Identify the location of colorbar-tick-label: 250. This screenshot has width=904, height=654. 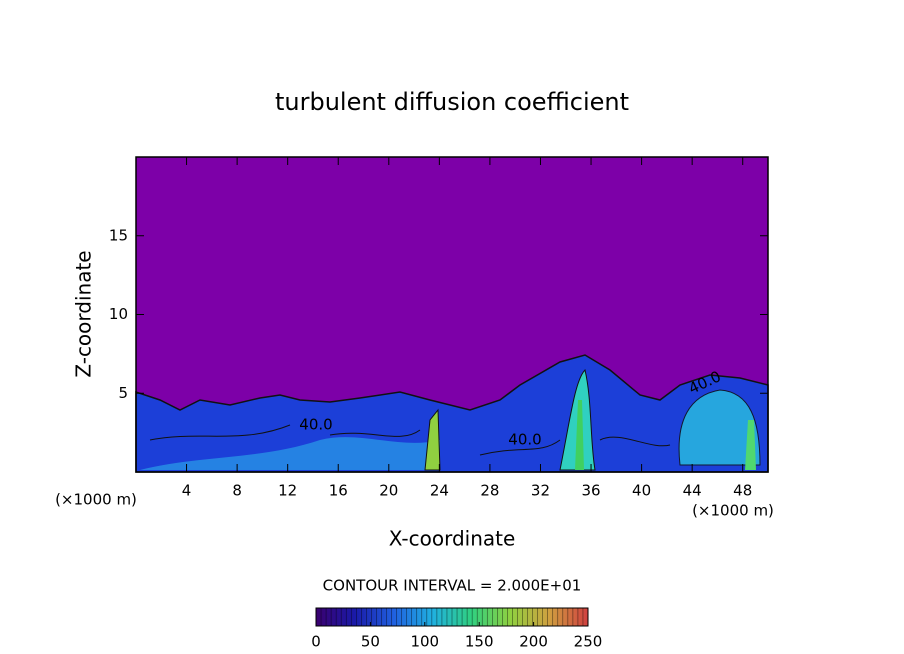
(588, 642).